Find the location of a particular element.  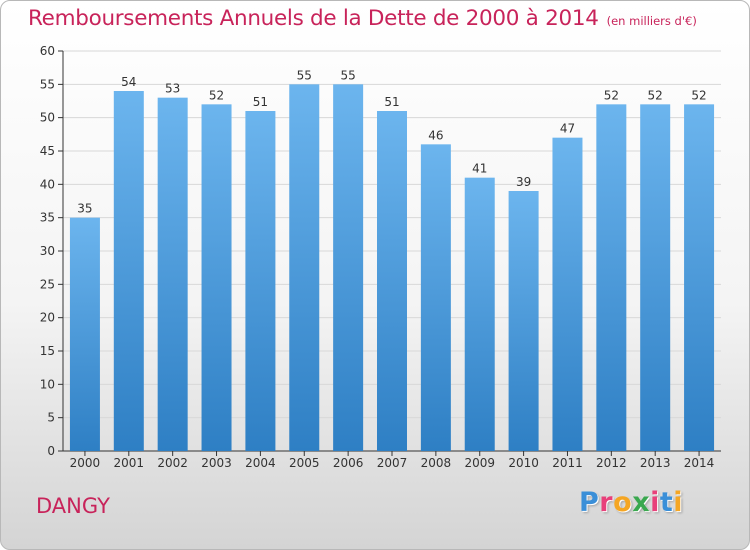

y-tick-label: 20 is located at coordinates (47, 318).